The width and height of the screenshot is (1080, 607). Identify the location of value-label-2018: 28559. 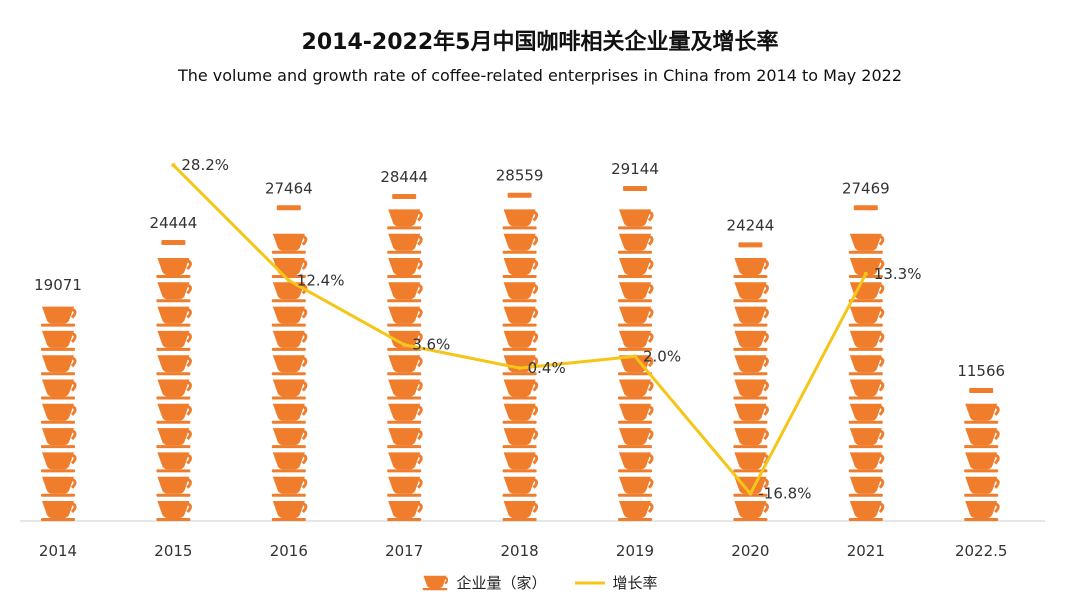
(520, 176).